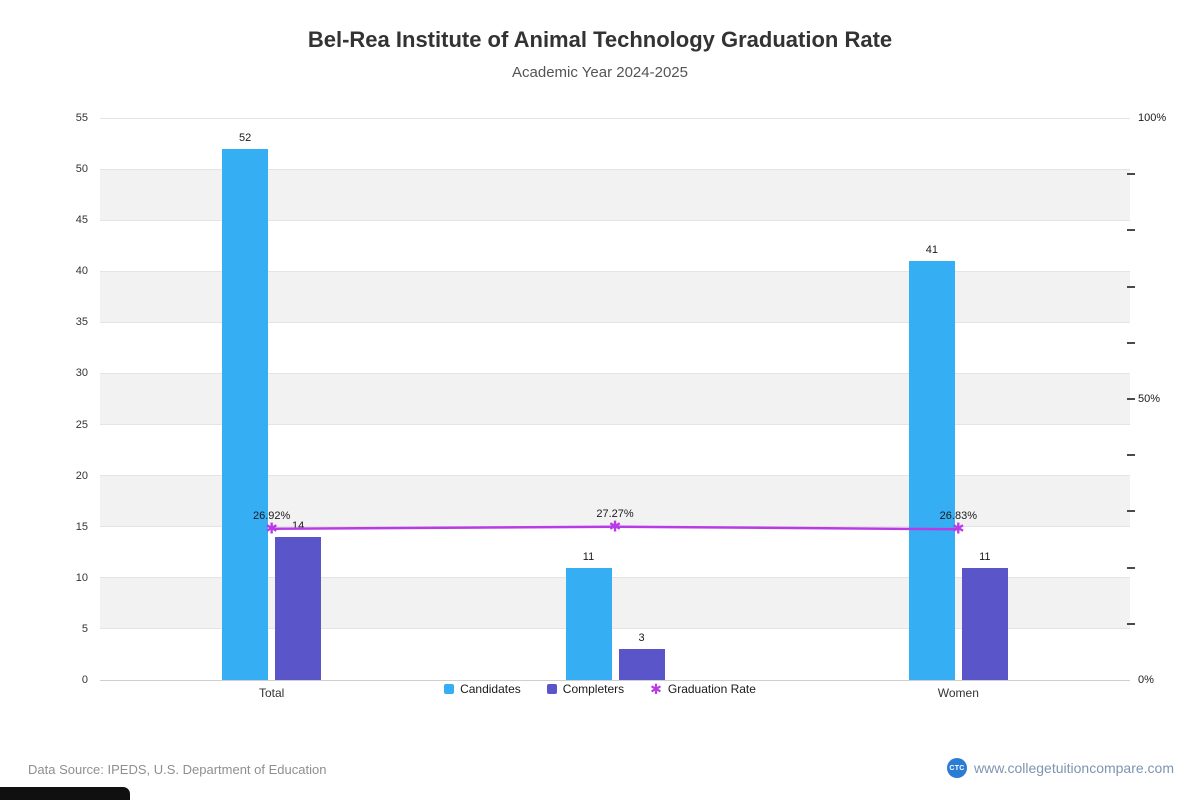  Describe the element at coordinates (641, 638) in the screenshot. I see `bar-value-label: 3` at that location.